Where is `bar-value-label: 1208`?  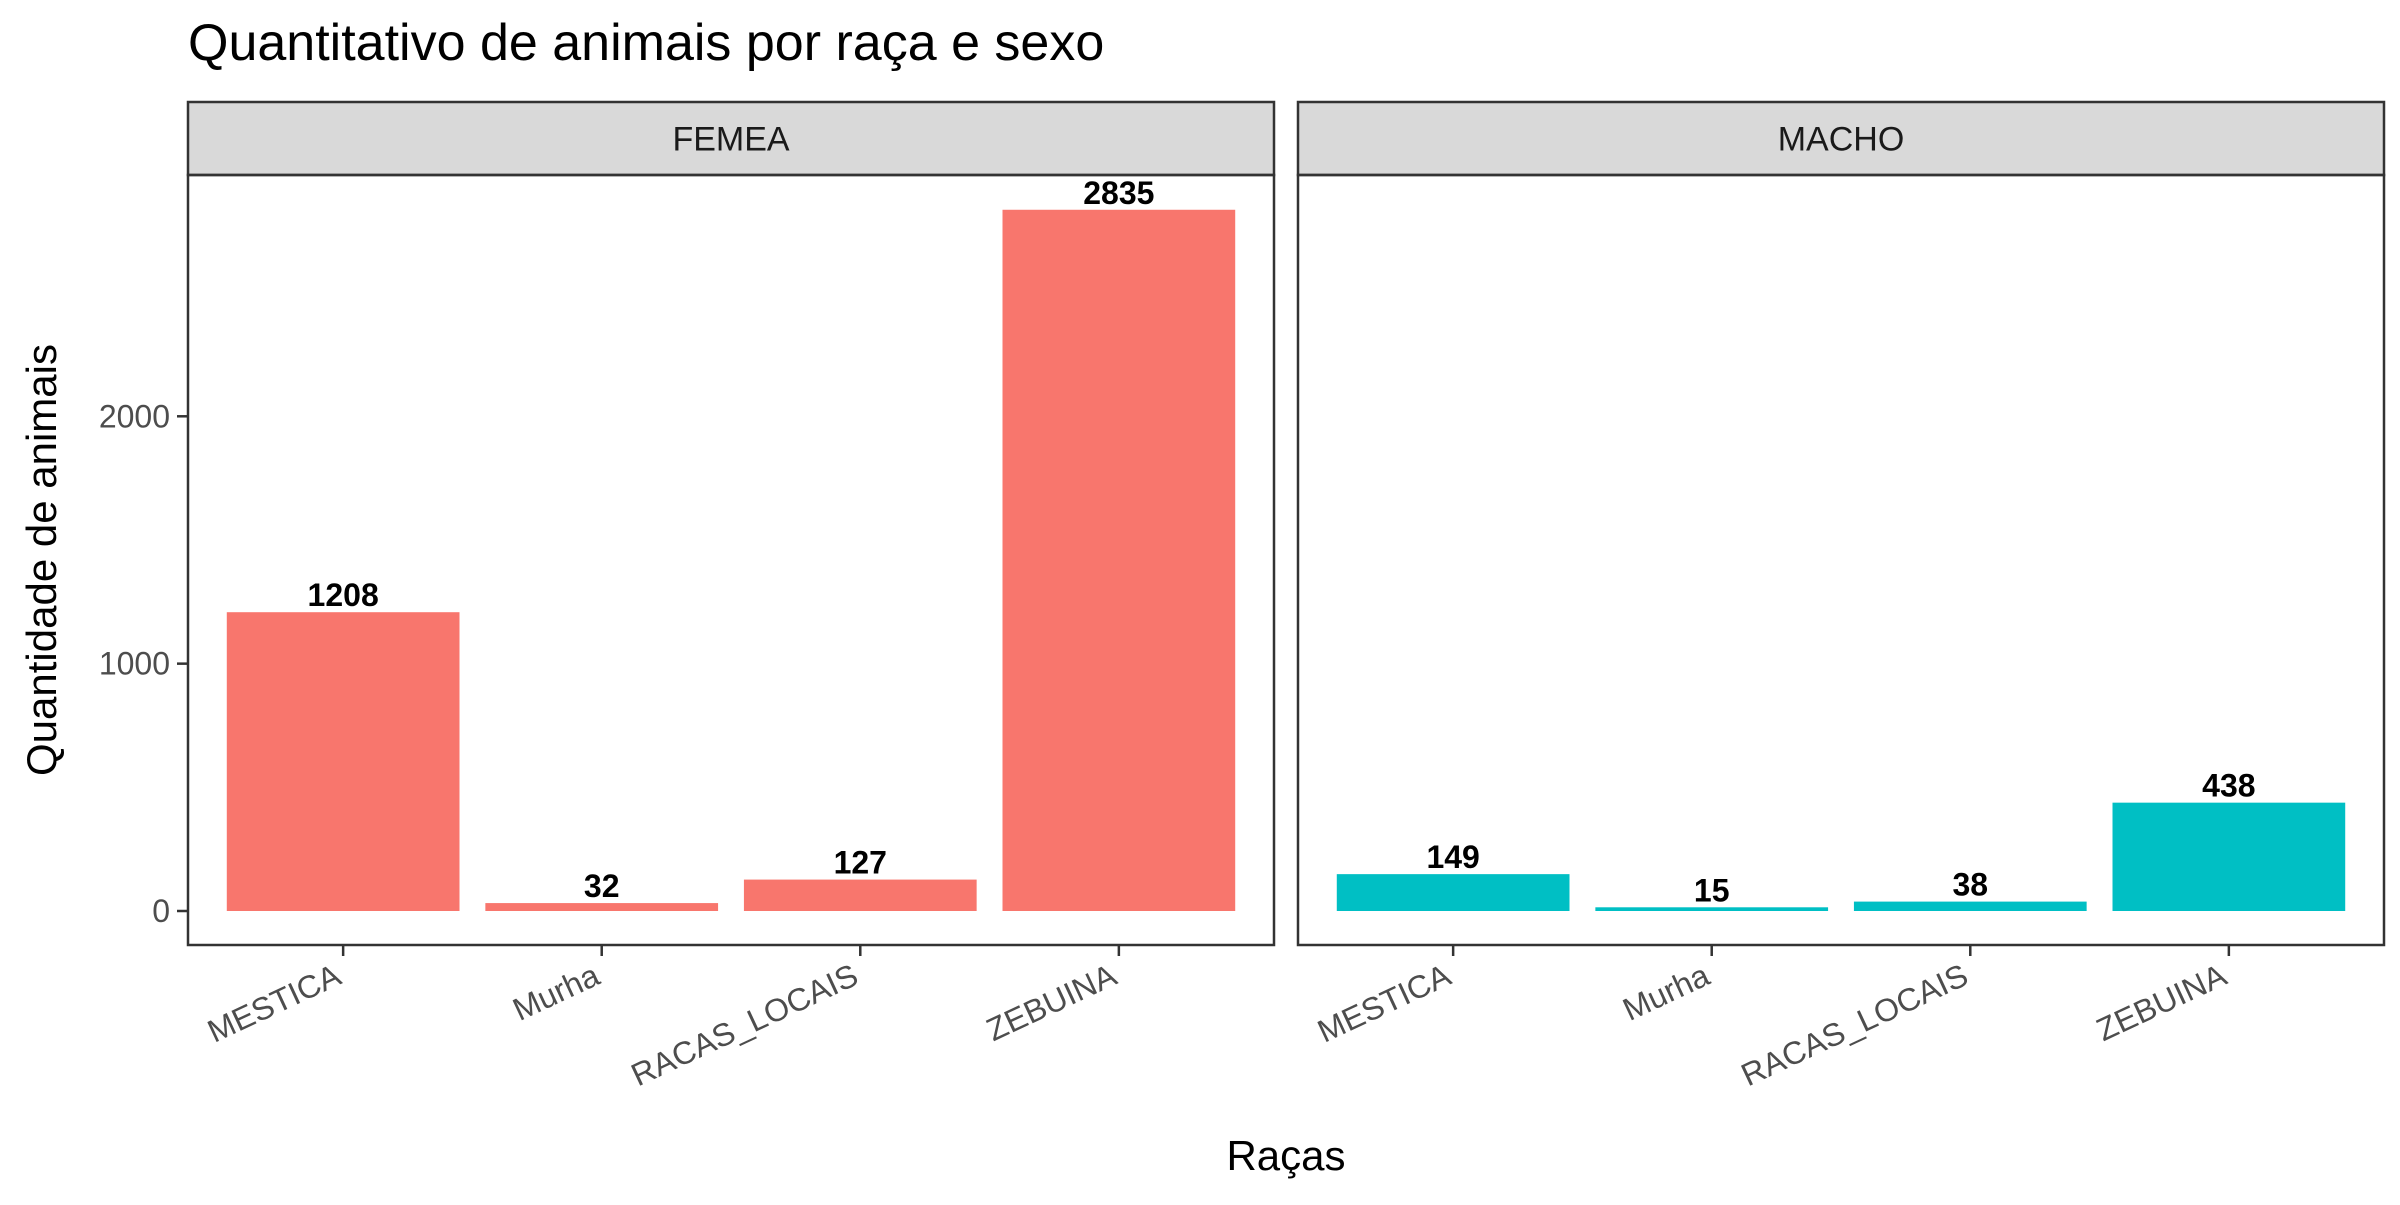 bar-value-label: 1208 is located at coordinates (343, 595).